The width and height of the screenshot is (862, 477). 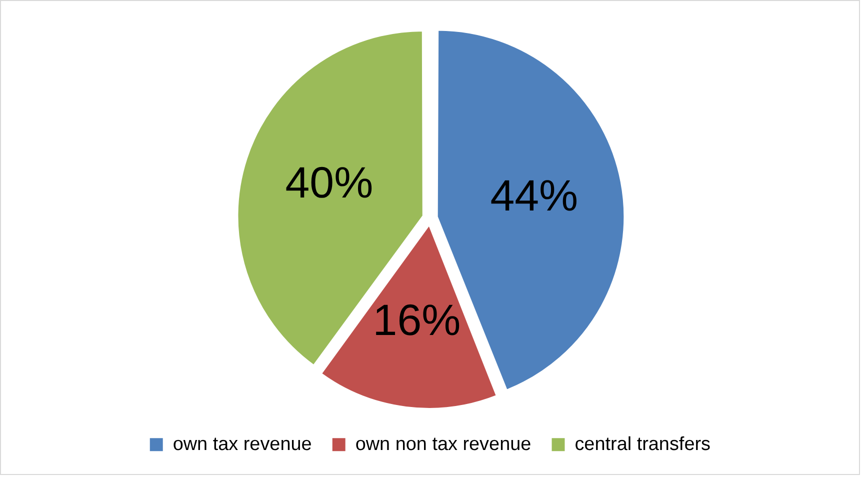 I want to click on data-label: 16%, so click(x=416, y=321).